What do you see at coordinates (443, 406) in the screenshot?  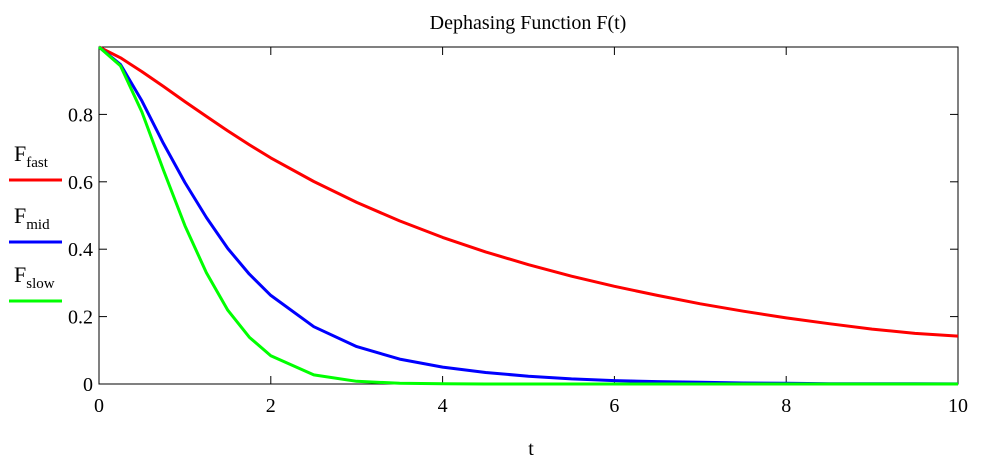 I see `x-tick-label: 4` at bounding box center [443, 406].